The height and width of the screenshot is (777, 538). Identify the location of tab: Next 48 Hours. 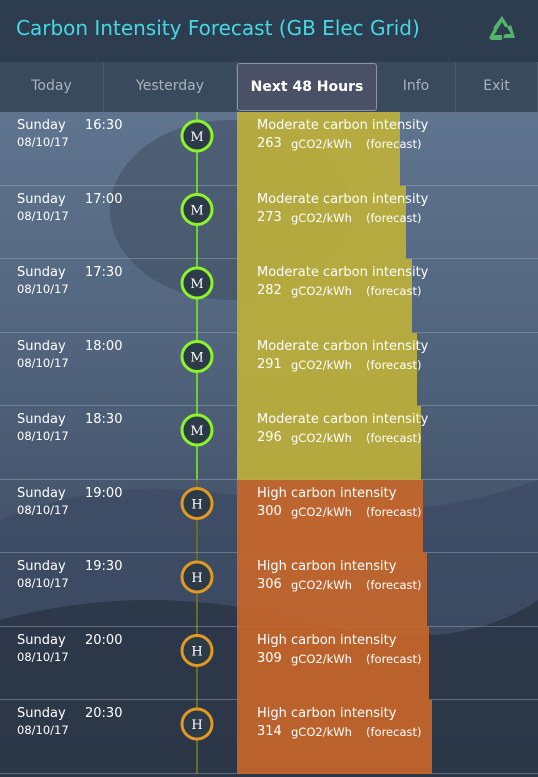
(307, 87).